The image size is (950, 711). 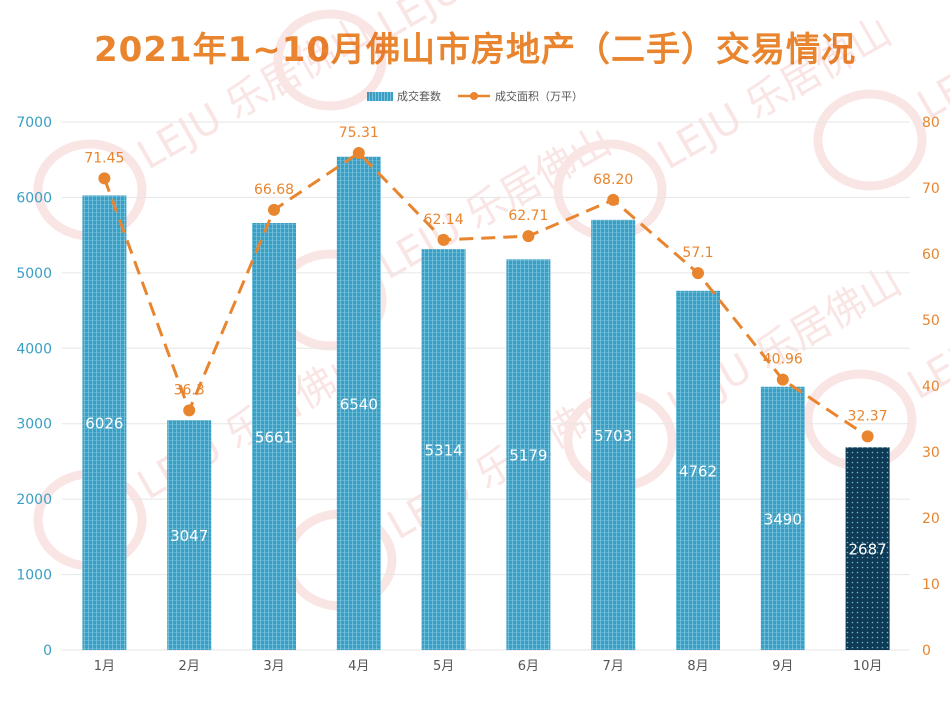 I want to click on legend-item-bars: 成交套数, so click(x=404, y=96).